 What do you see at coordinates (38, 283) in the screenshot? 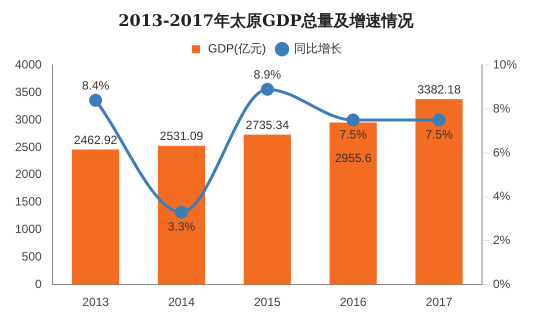
I see `y-tick-label: 0` at bounding box center [38, 283].